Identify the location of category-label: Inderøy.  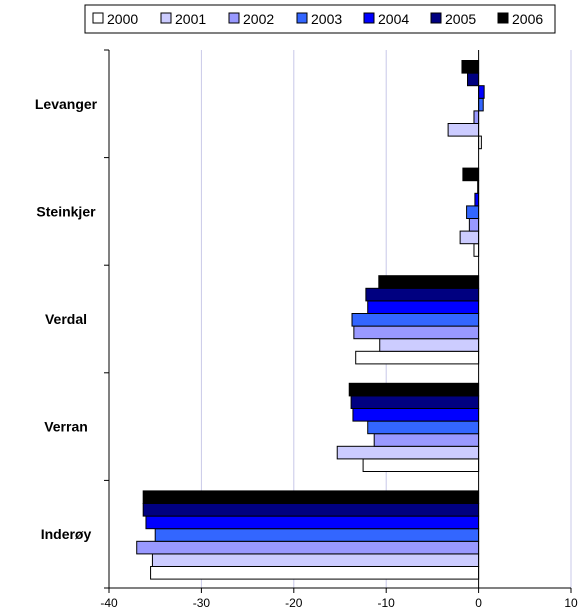
(66, 534).